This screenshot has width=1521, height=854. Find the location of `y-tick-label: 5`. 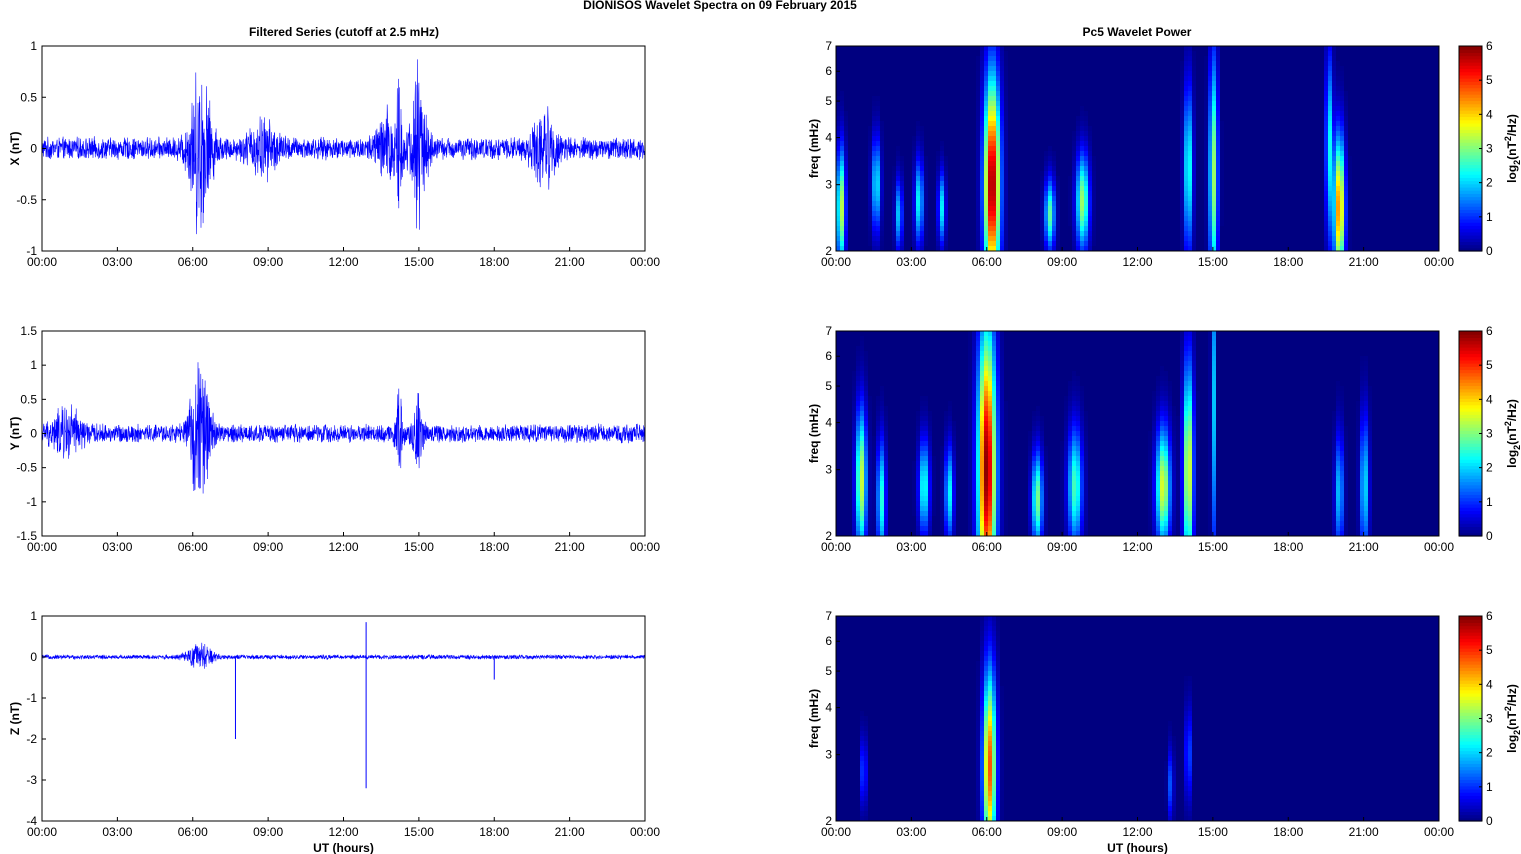

y-tick-label: 5 is located at coordinates (828, 101).